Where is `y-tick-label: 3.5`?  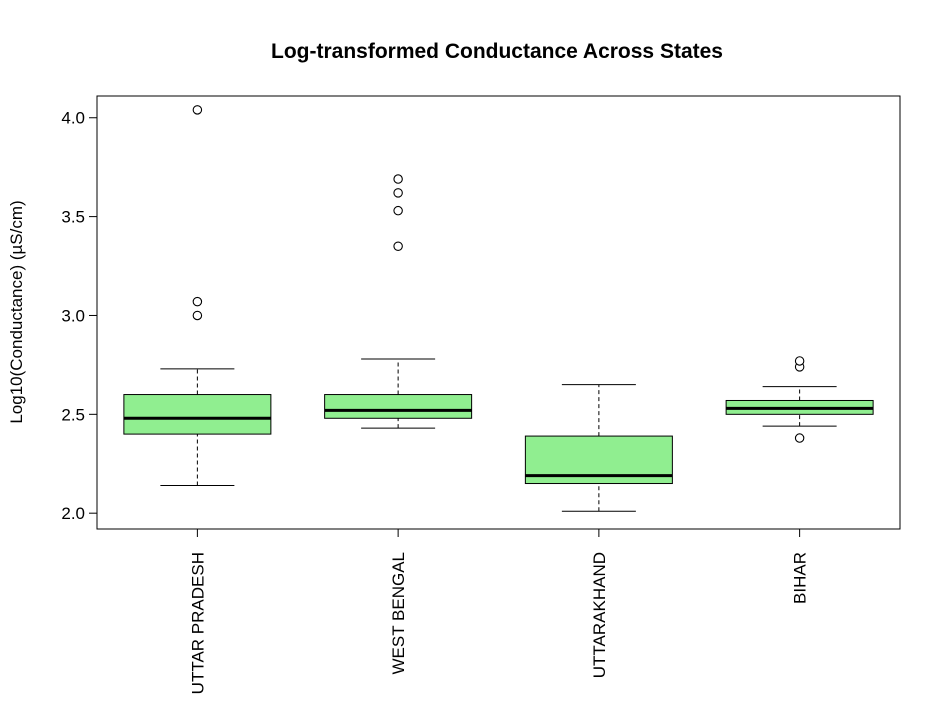
y-tick-label: 3.5 is located at coordinates (73, 217).